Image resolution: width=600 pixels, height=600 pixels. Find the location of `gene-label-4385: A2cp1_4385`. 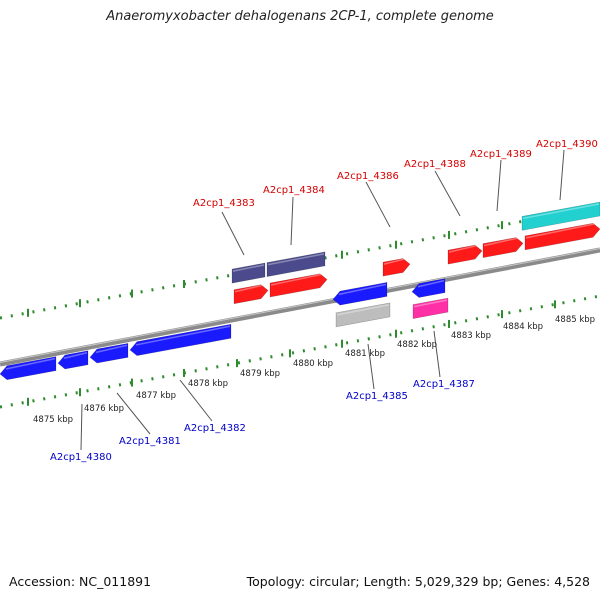

gene-label-4385: A2cp1_4385 is located at coordinates (377, 396).